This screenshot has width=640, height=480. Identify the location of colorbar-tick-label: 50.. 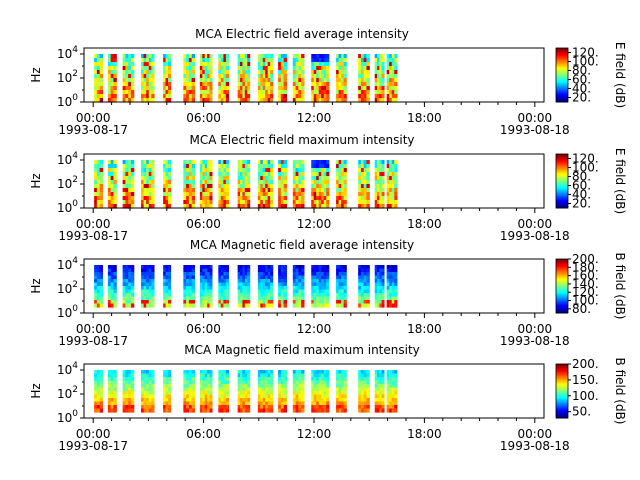
(581, 412).